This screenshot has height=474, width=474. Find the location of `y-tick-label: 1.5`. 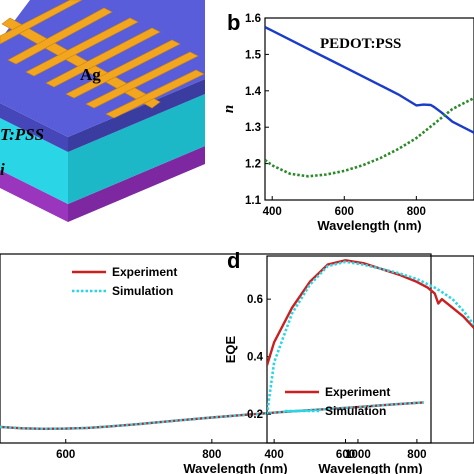

y-tick-label: 1.5 is located at coordinates (253, 55).